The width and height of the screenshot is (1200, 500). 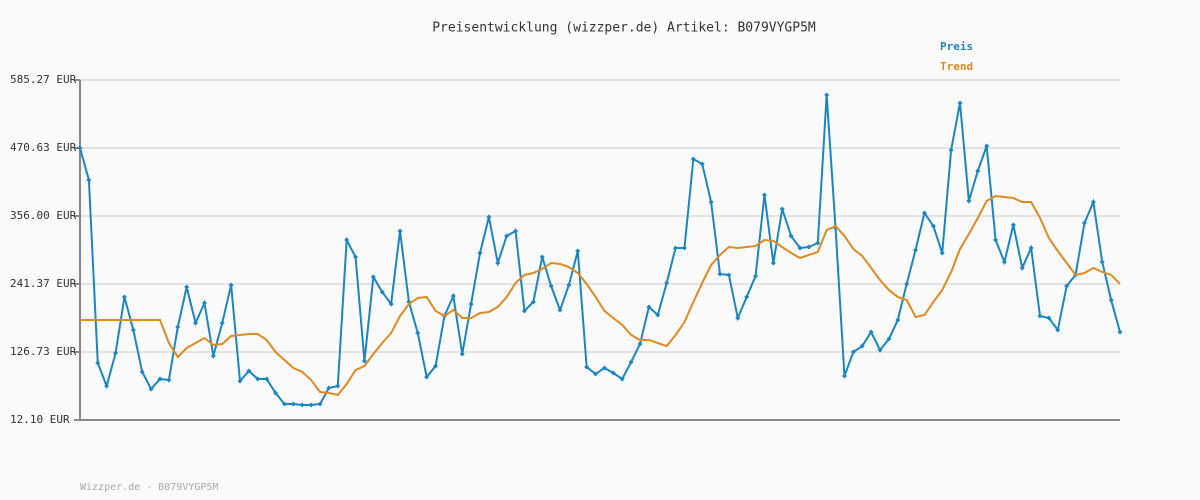 What do you see at coordinates (43, 283) in the screenshot?
I see `y-tick-label: 241.37 EUR` at bounding box center [43, 283].